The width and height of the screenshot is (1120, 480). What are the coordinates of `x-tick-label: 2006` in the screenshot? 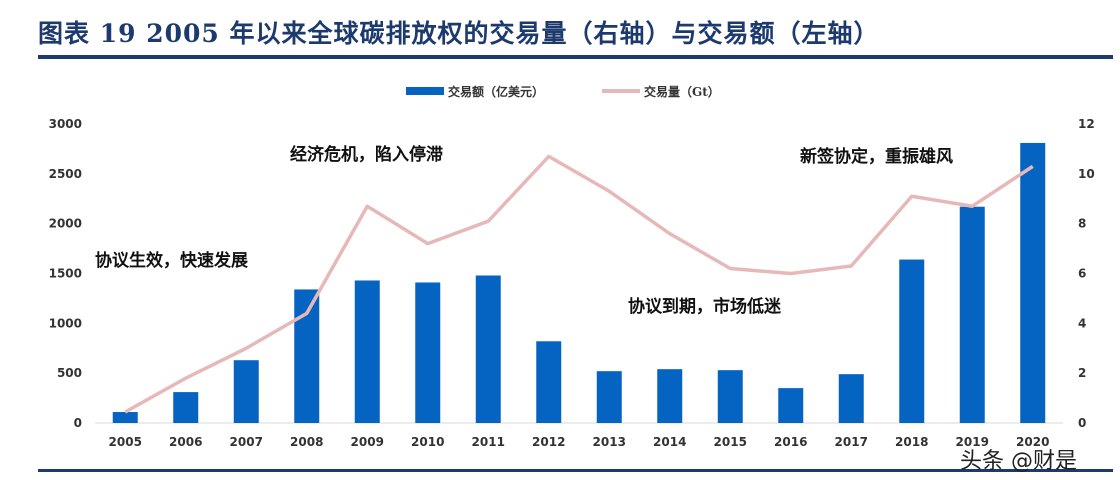 It's located at (185, 442).